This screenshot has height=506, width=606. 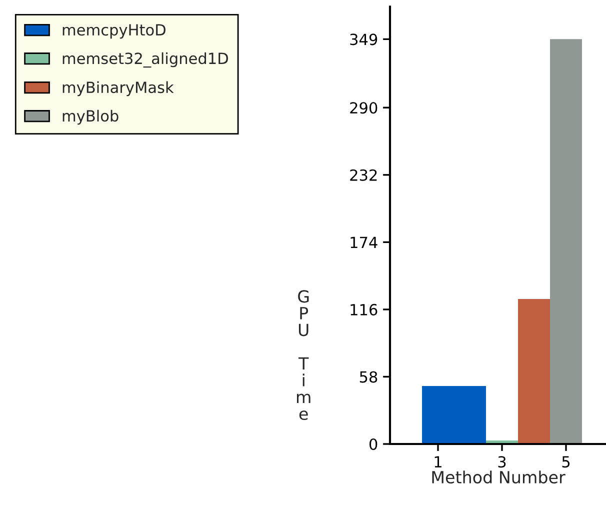 What do you see at coordinates (363, 175) in the screenshot?
I see `y-tick-label: 232` at bounding box center [363, 175].